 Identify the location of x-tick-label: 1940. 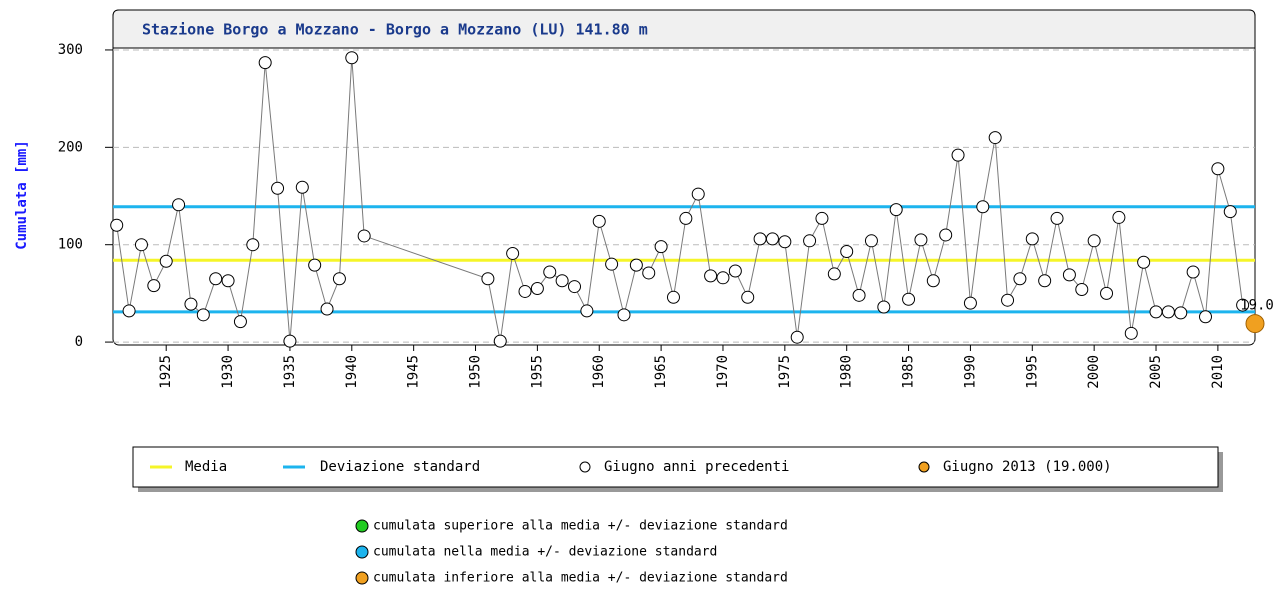
(352, 372).